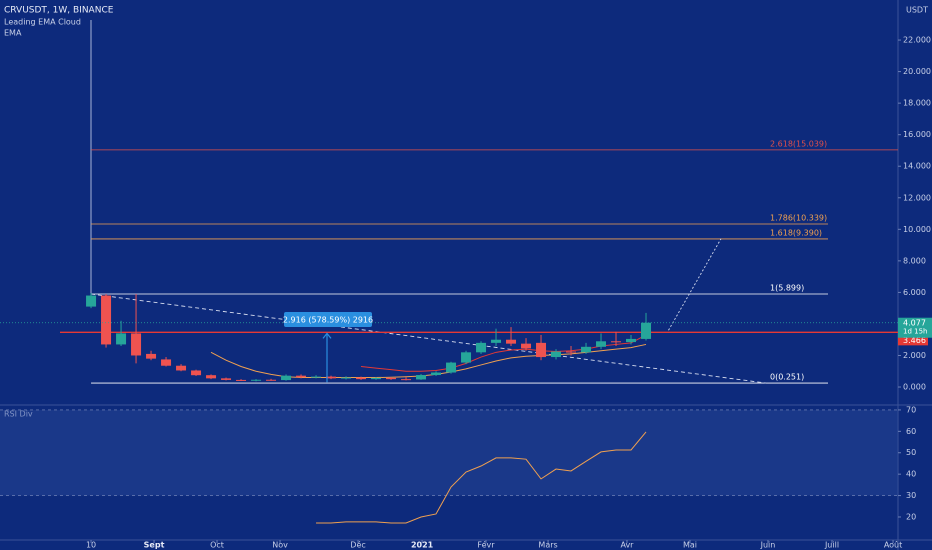 This screenshot has width=932, height=550. I want to click on rsi-tick-label: 70, so click(911, 409).